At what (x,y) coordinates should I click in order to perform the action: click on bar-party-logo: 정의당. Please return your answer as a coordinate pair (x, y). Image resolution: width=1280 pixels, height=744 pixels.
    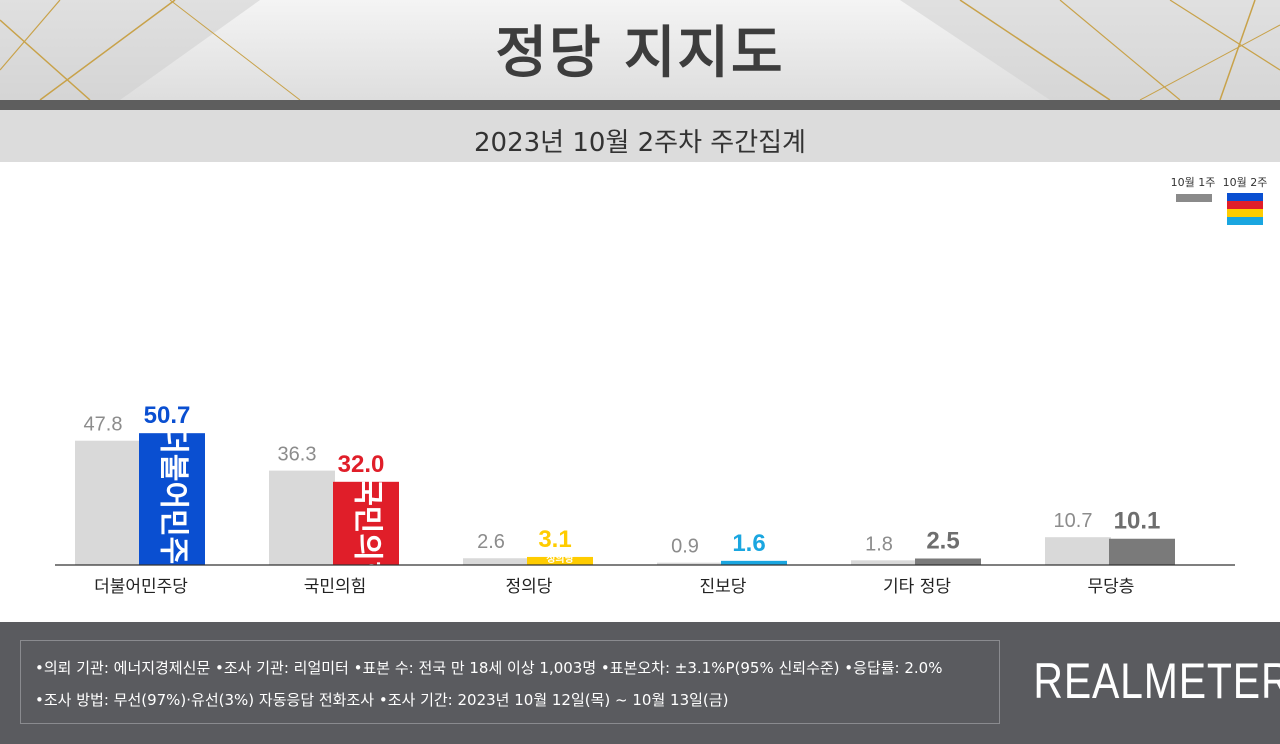
    Looking at the image, I should click on (560, 558).